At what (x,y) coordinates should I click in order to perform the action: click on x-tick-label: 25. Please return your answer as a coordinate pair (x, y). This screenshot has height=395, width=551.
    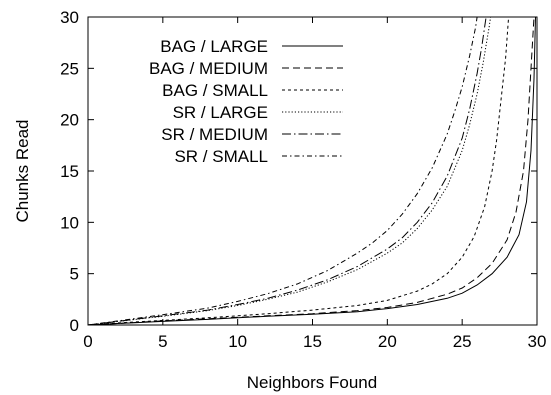
    Looking at the image, I should click on (462, 341).